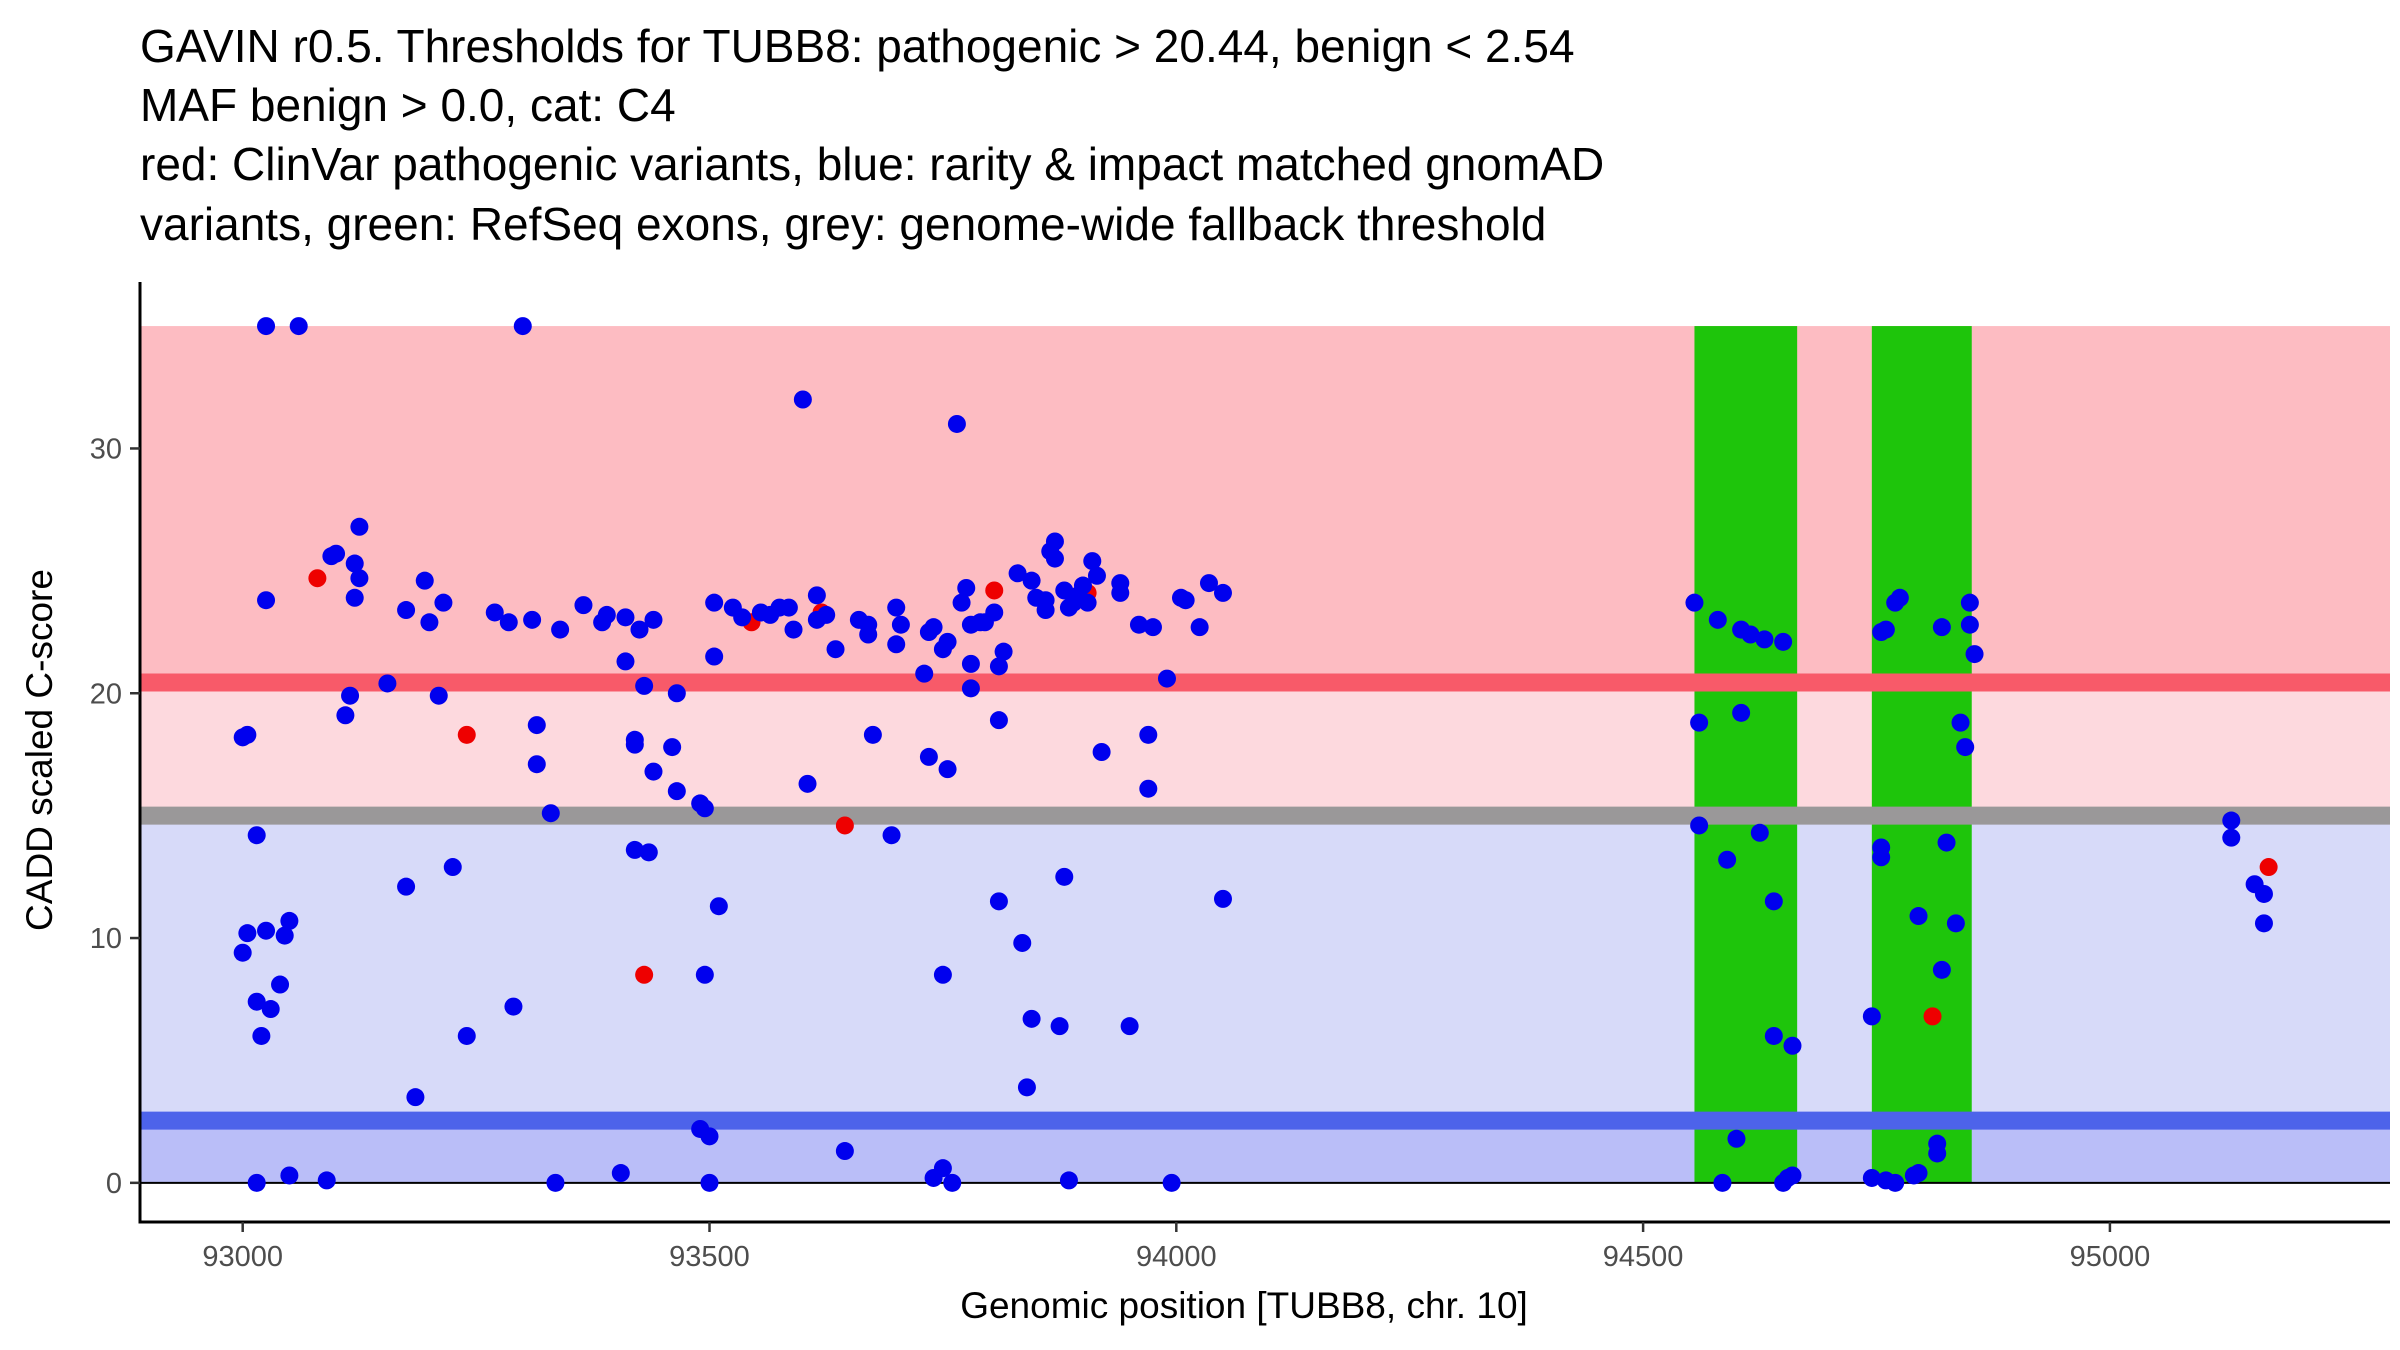 The width and height of the screenshot is (2400, 1350). Describe the element at coordinates (1176, 1257) in the screenshot. I see `x-tick-label: 94000` at that location.